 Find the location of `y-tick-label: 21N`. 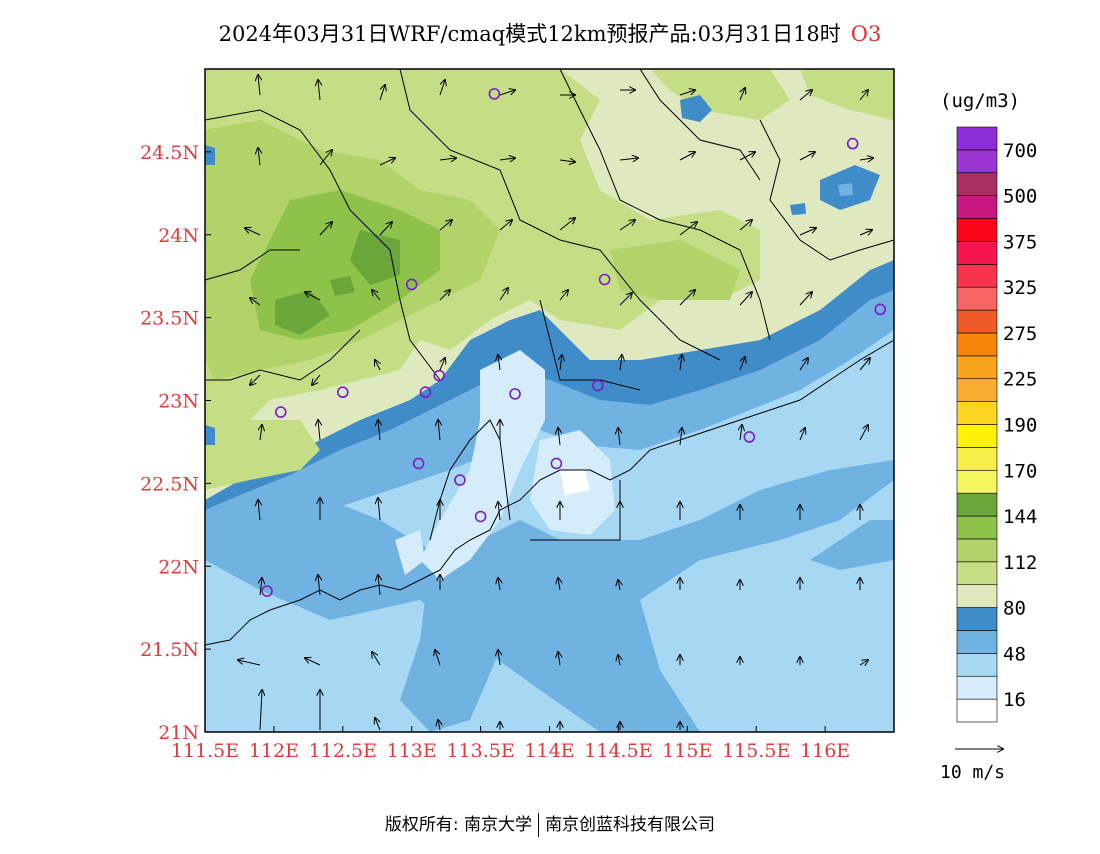

y-tick-label: 21N is located at coordinates (178, 733).